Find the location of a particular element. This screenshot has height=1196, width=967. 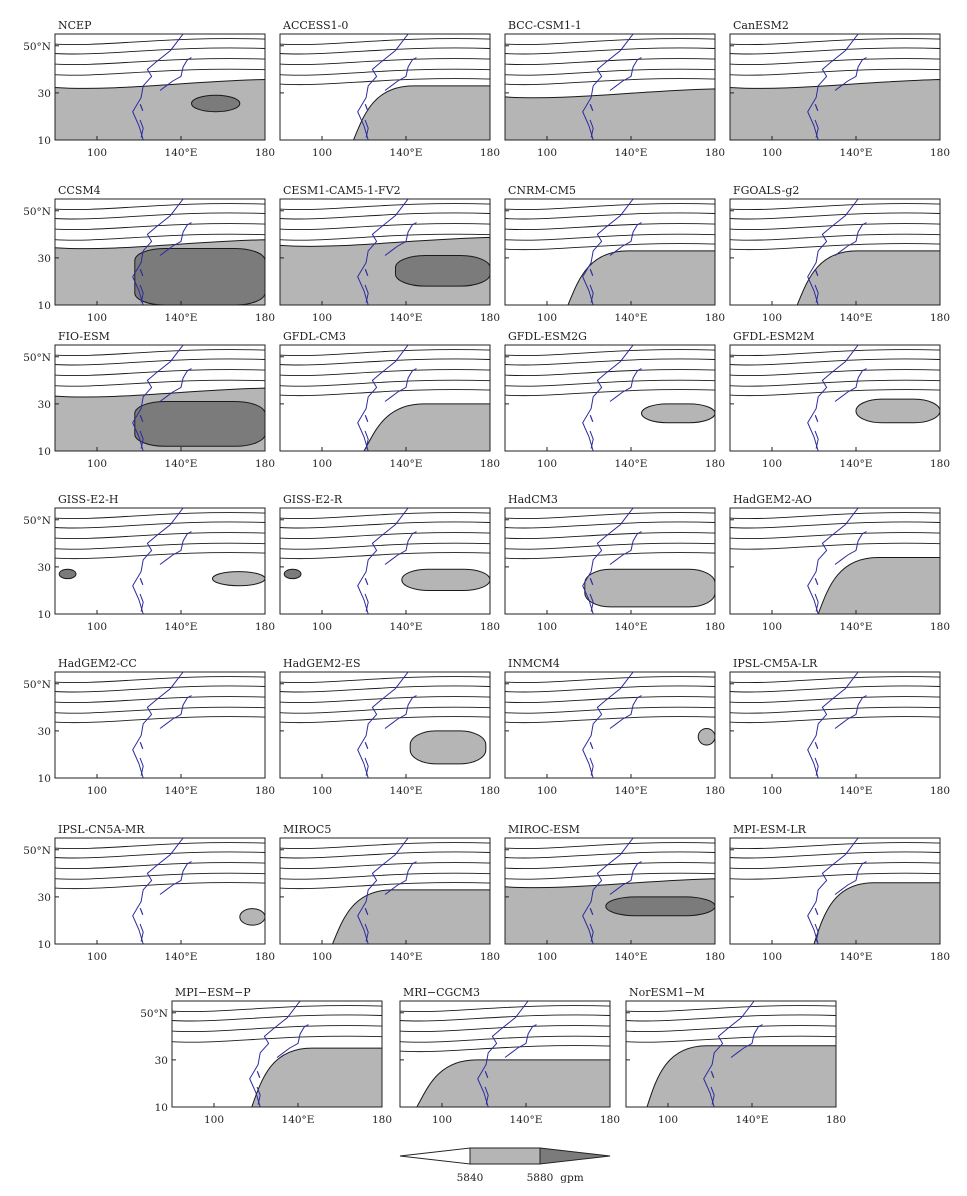

map-panel: GISS-E2-R 100 140°E 180 is located at coordinates (389, 563).